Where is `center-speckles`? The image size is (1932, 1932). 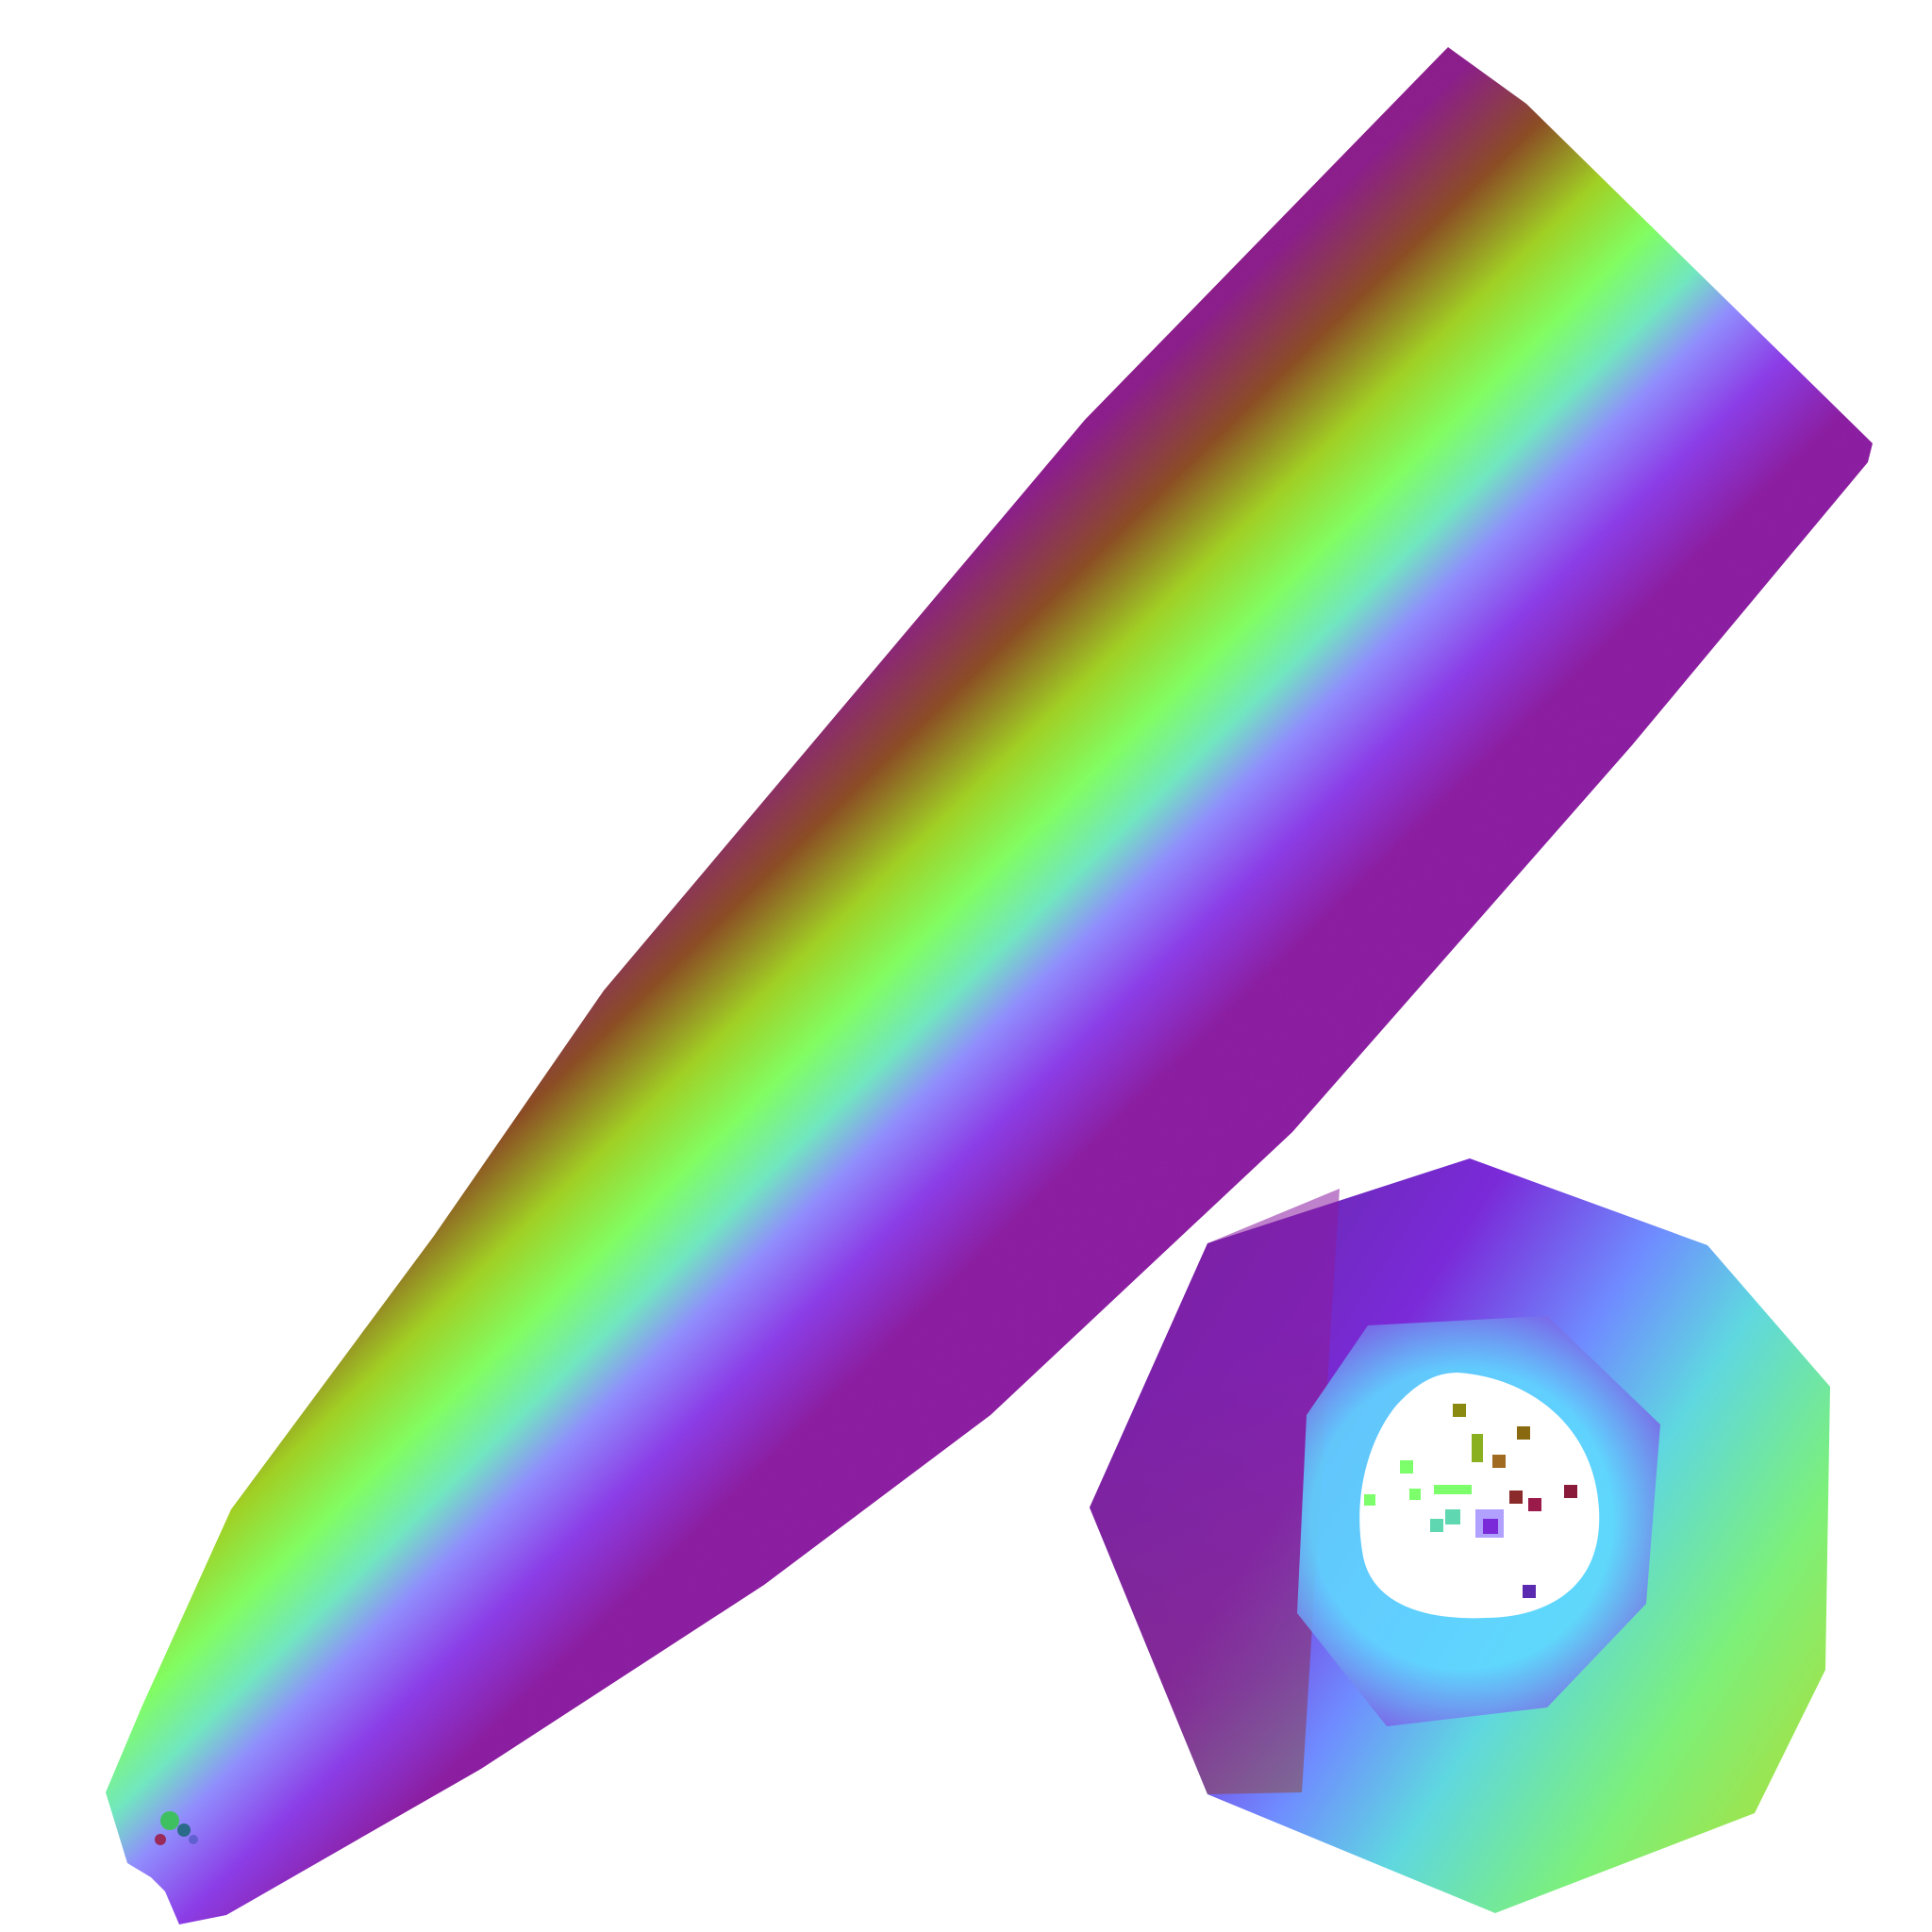 center-speckles is located at coordinates (1471, 1501).